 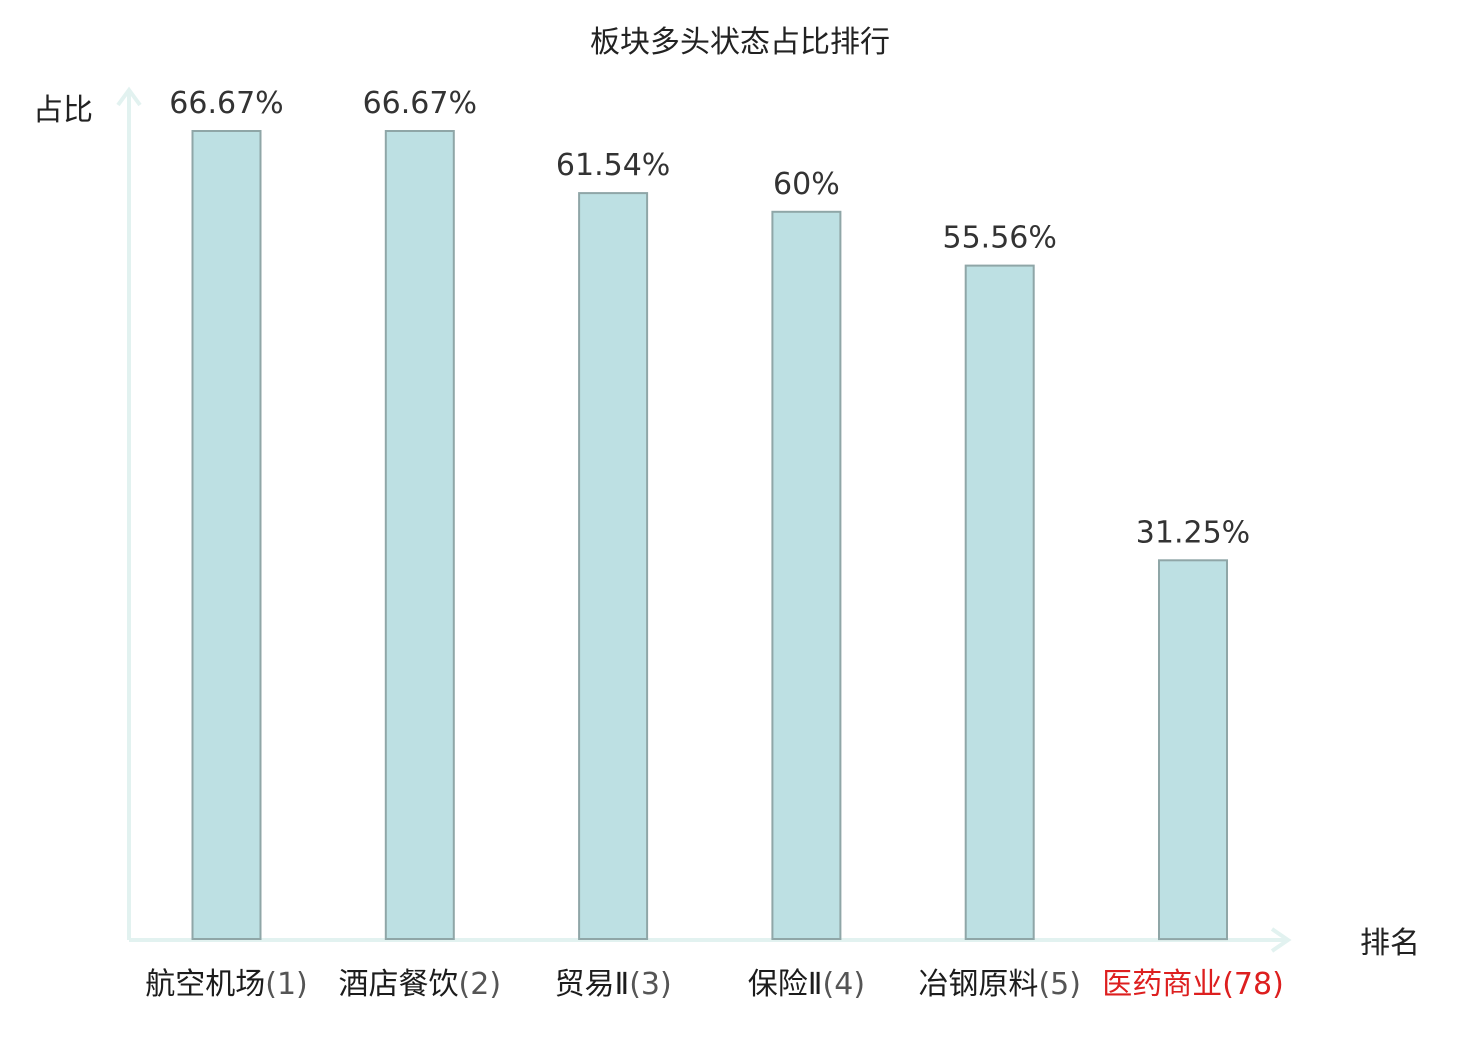 I want to click on bar-value-label: 61.54%, so click(x=613, y=165).